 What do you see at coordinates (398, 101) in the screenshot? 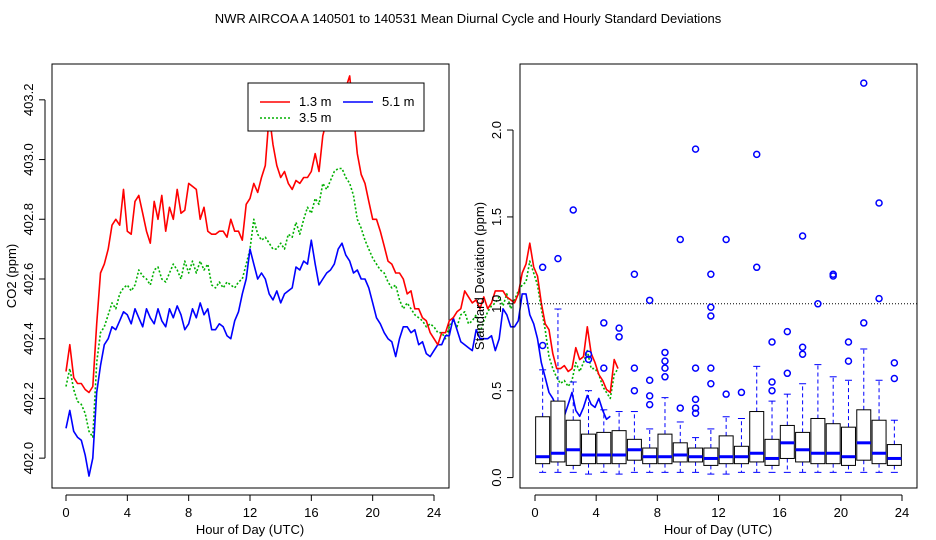
I see `legend-label-5-1m: 5.1 m` at bounding box center [398, 101].